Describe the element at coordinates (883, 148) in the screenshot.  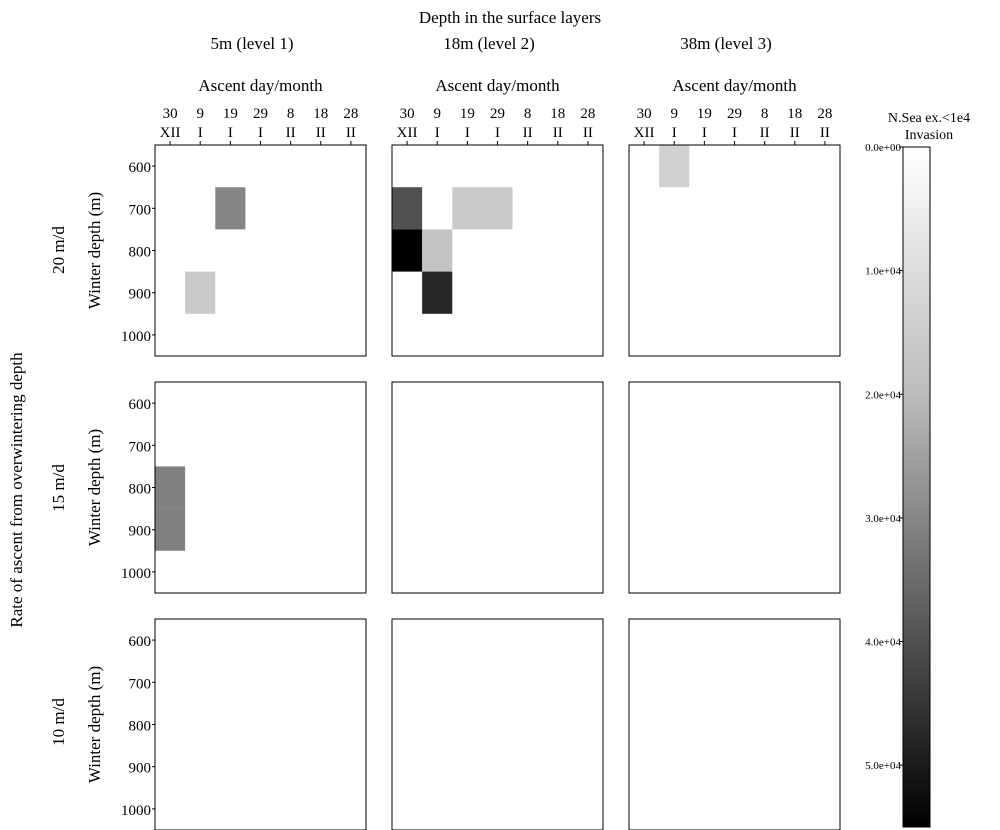
I see `colorbar-tick-label: 0.0e+00` at that location.